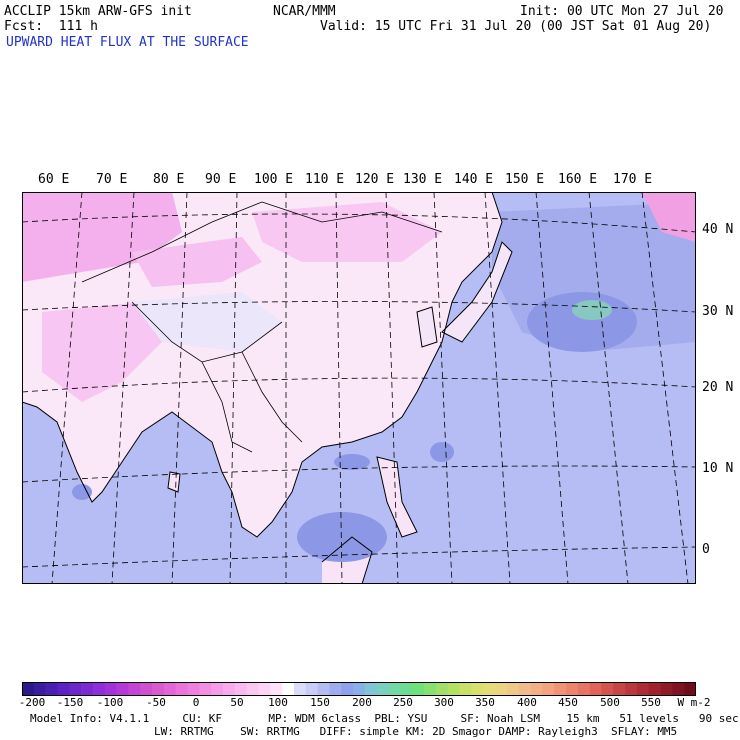  Describe the element at coordinates (375, 179) in the screenshot. I see `lon-label: 120 E` at that location.